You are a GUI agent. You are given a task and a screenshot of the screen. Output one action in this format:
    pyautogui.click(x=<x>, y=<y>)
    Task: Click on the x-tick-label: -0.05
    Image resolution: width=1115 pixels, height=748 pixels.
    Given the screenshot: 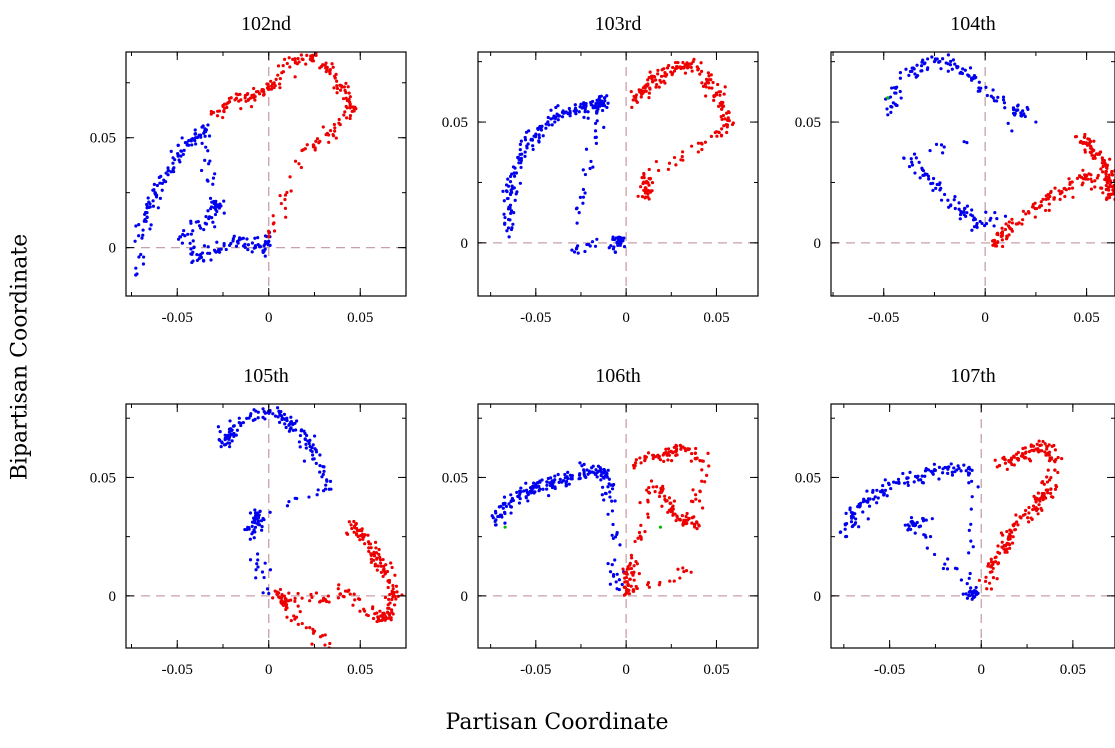 What is the action you would take?
    pyautogui.click(x=177, y=670)
    